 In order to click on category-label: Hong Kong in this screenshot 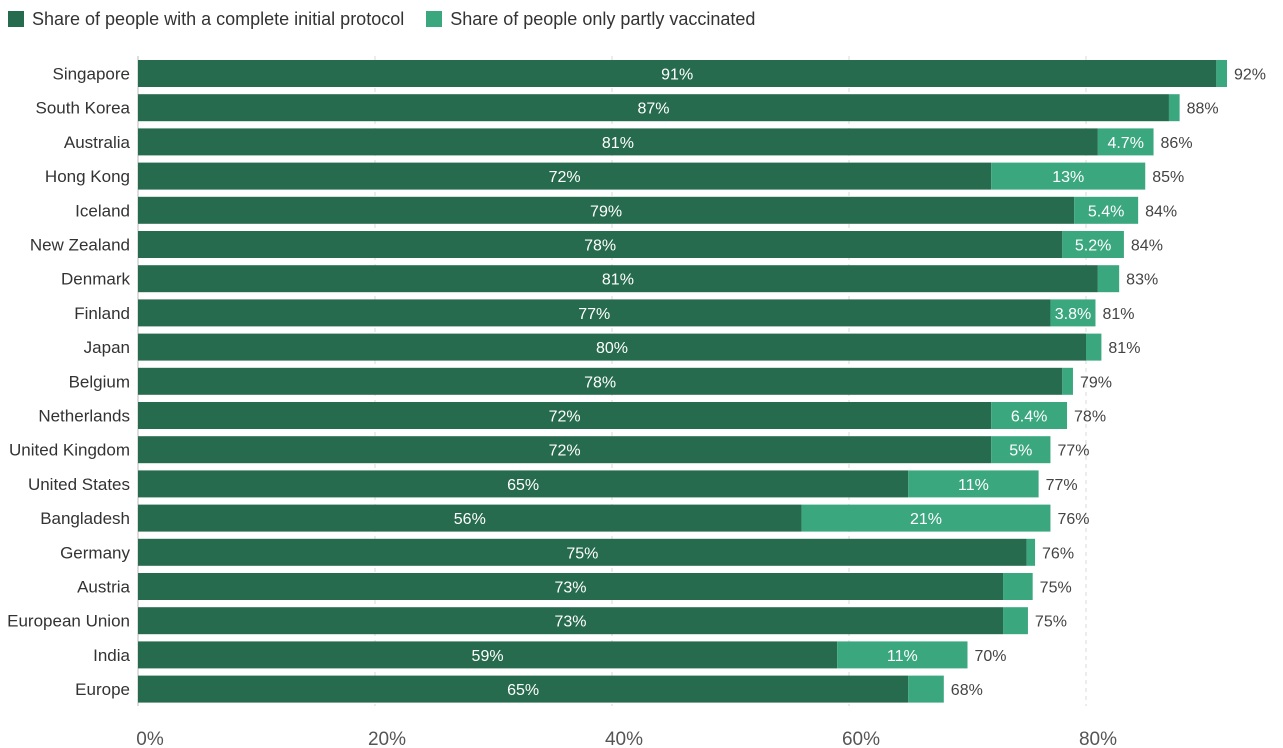, I will do `click(87, 176)`.